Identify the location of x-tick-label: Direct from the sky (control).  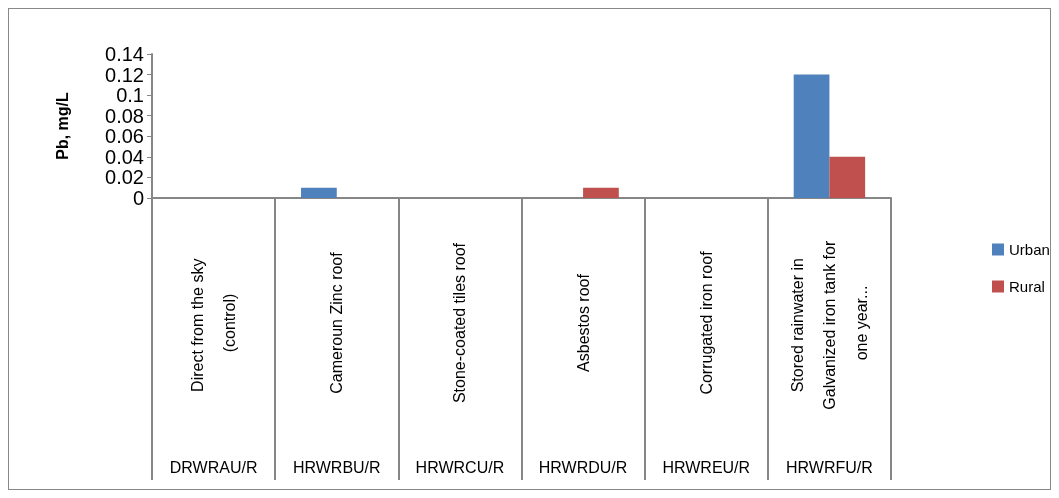
(214, 323).